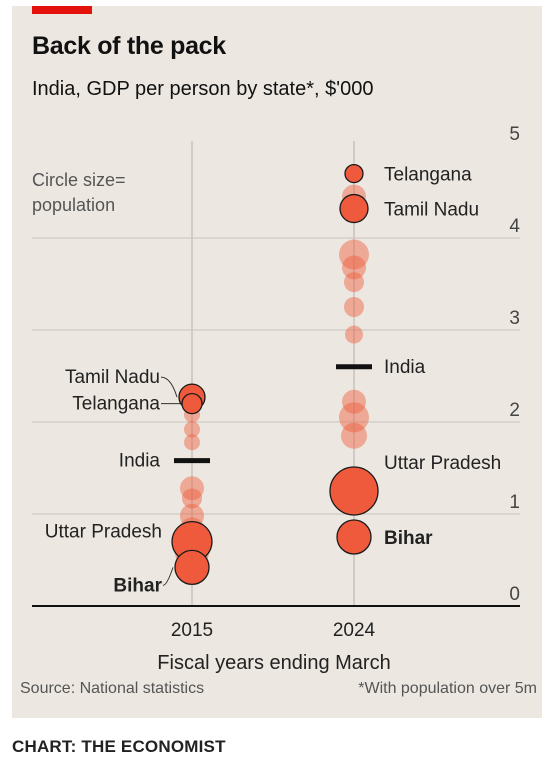 This screenshot has width=555, height=758. I want to click on chart-credit: CHART: THE ECONOMIST, so click(119, 746).